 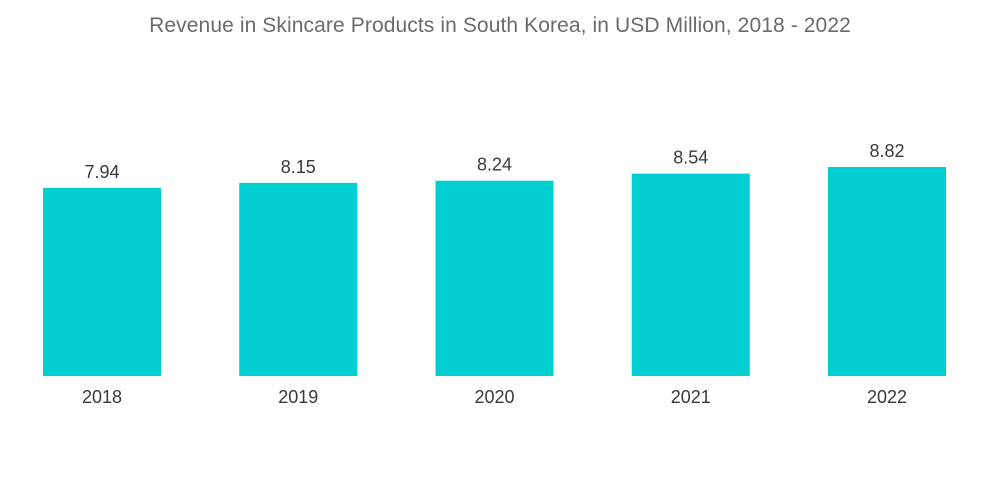 What do you see at coordinates (887, 397) in the screenshot?
I see `x-tick-label-2022: 2022` at bounding box center [887, 397].